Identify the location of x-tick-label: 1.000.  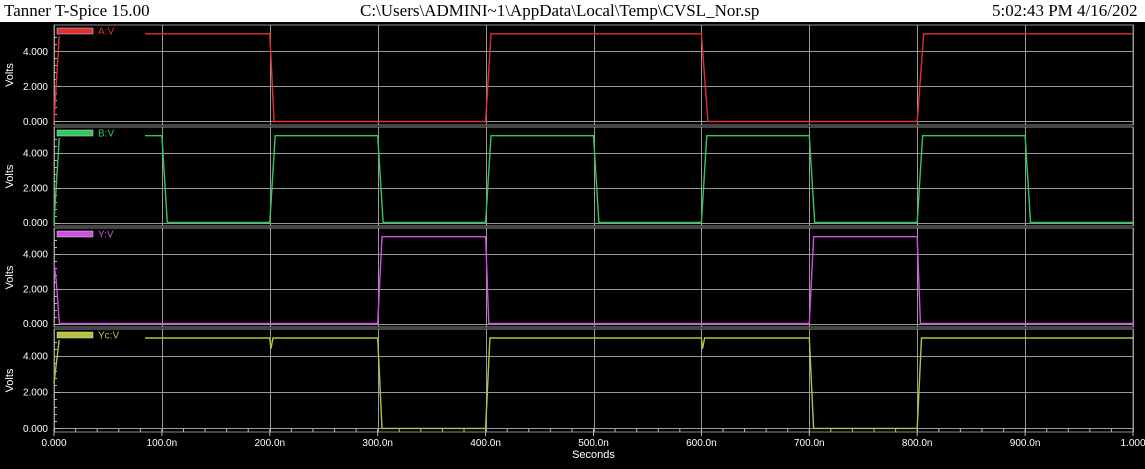
(1132, 443).